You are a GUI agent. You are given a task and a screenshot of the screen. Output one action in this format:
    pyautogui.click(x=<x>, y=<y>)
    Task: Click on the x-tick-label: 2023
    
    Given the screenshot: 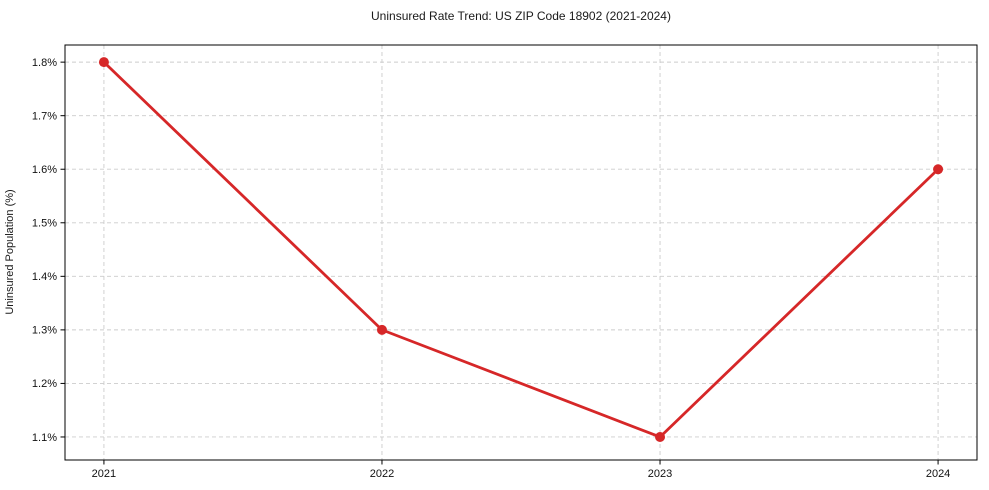 What is the action you would take?
    pyautogui.click(x=660, y=474)
    